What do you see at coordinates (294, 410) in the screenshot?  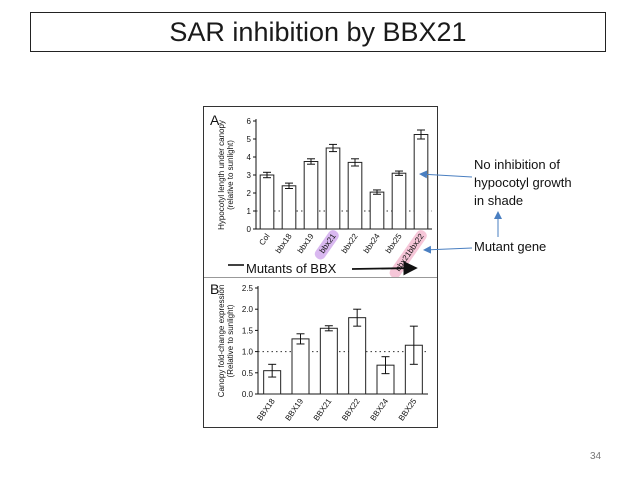 I see `category-label: BBX19` at bounding box center [294, 410].